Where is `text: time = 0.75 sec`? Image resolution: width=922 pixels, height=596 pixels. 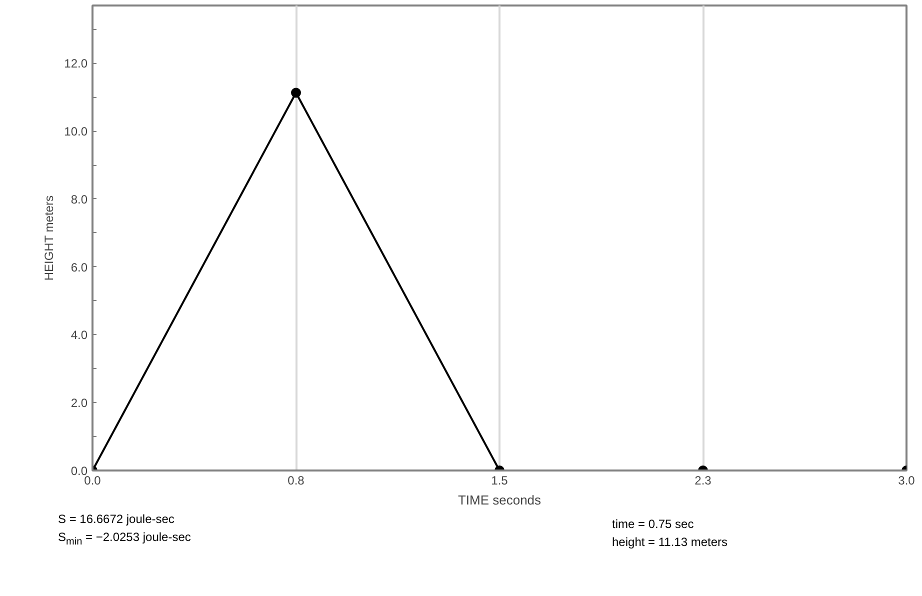
text: time = 0.75 sec is located at coordinates (653, 524).